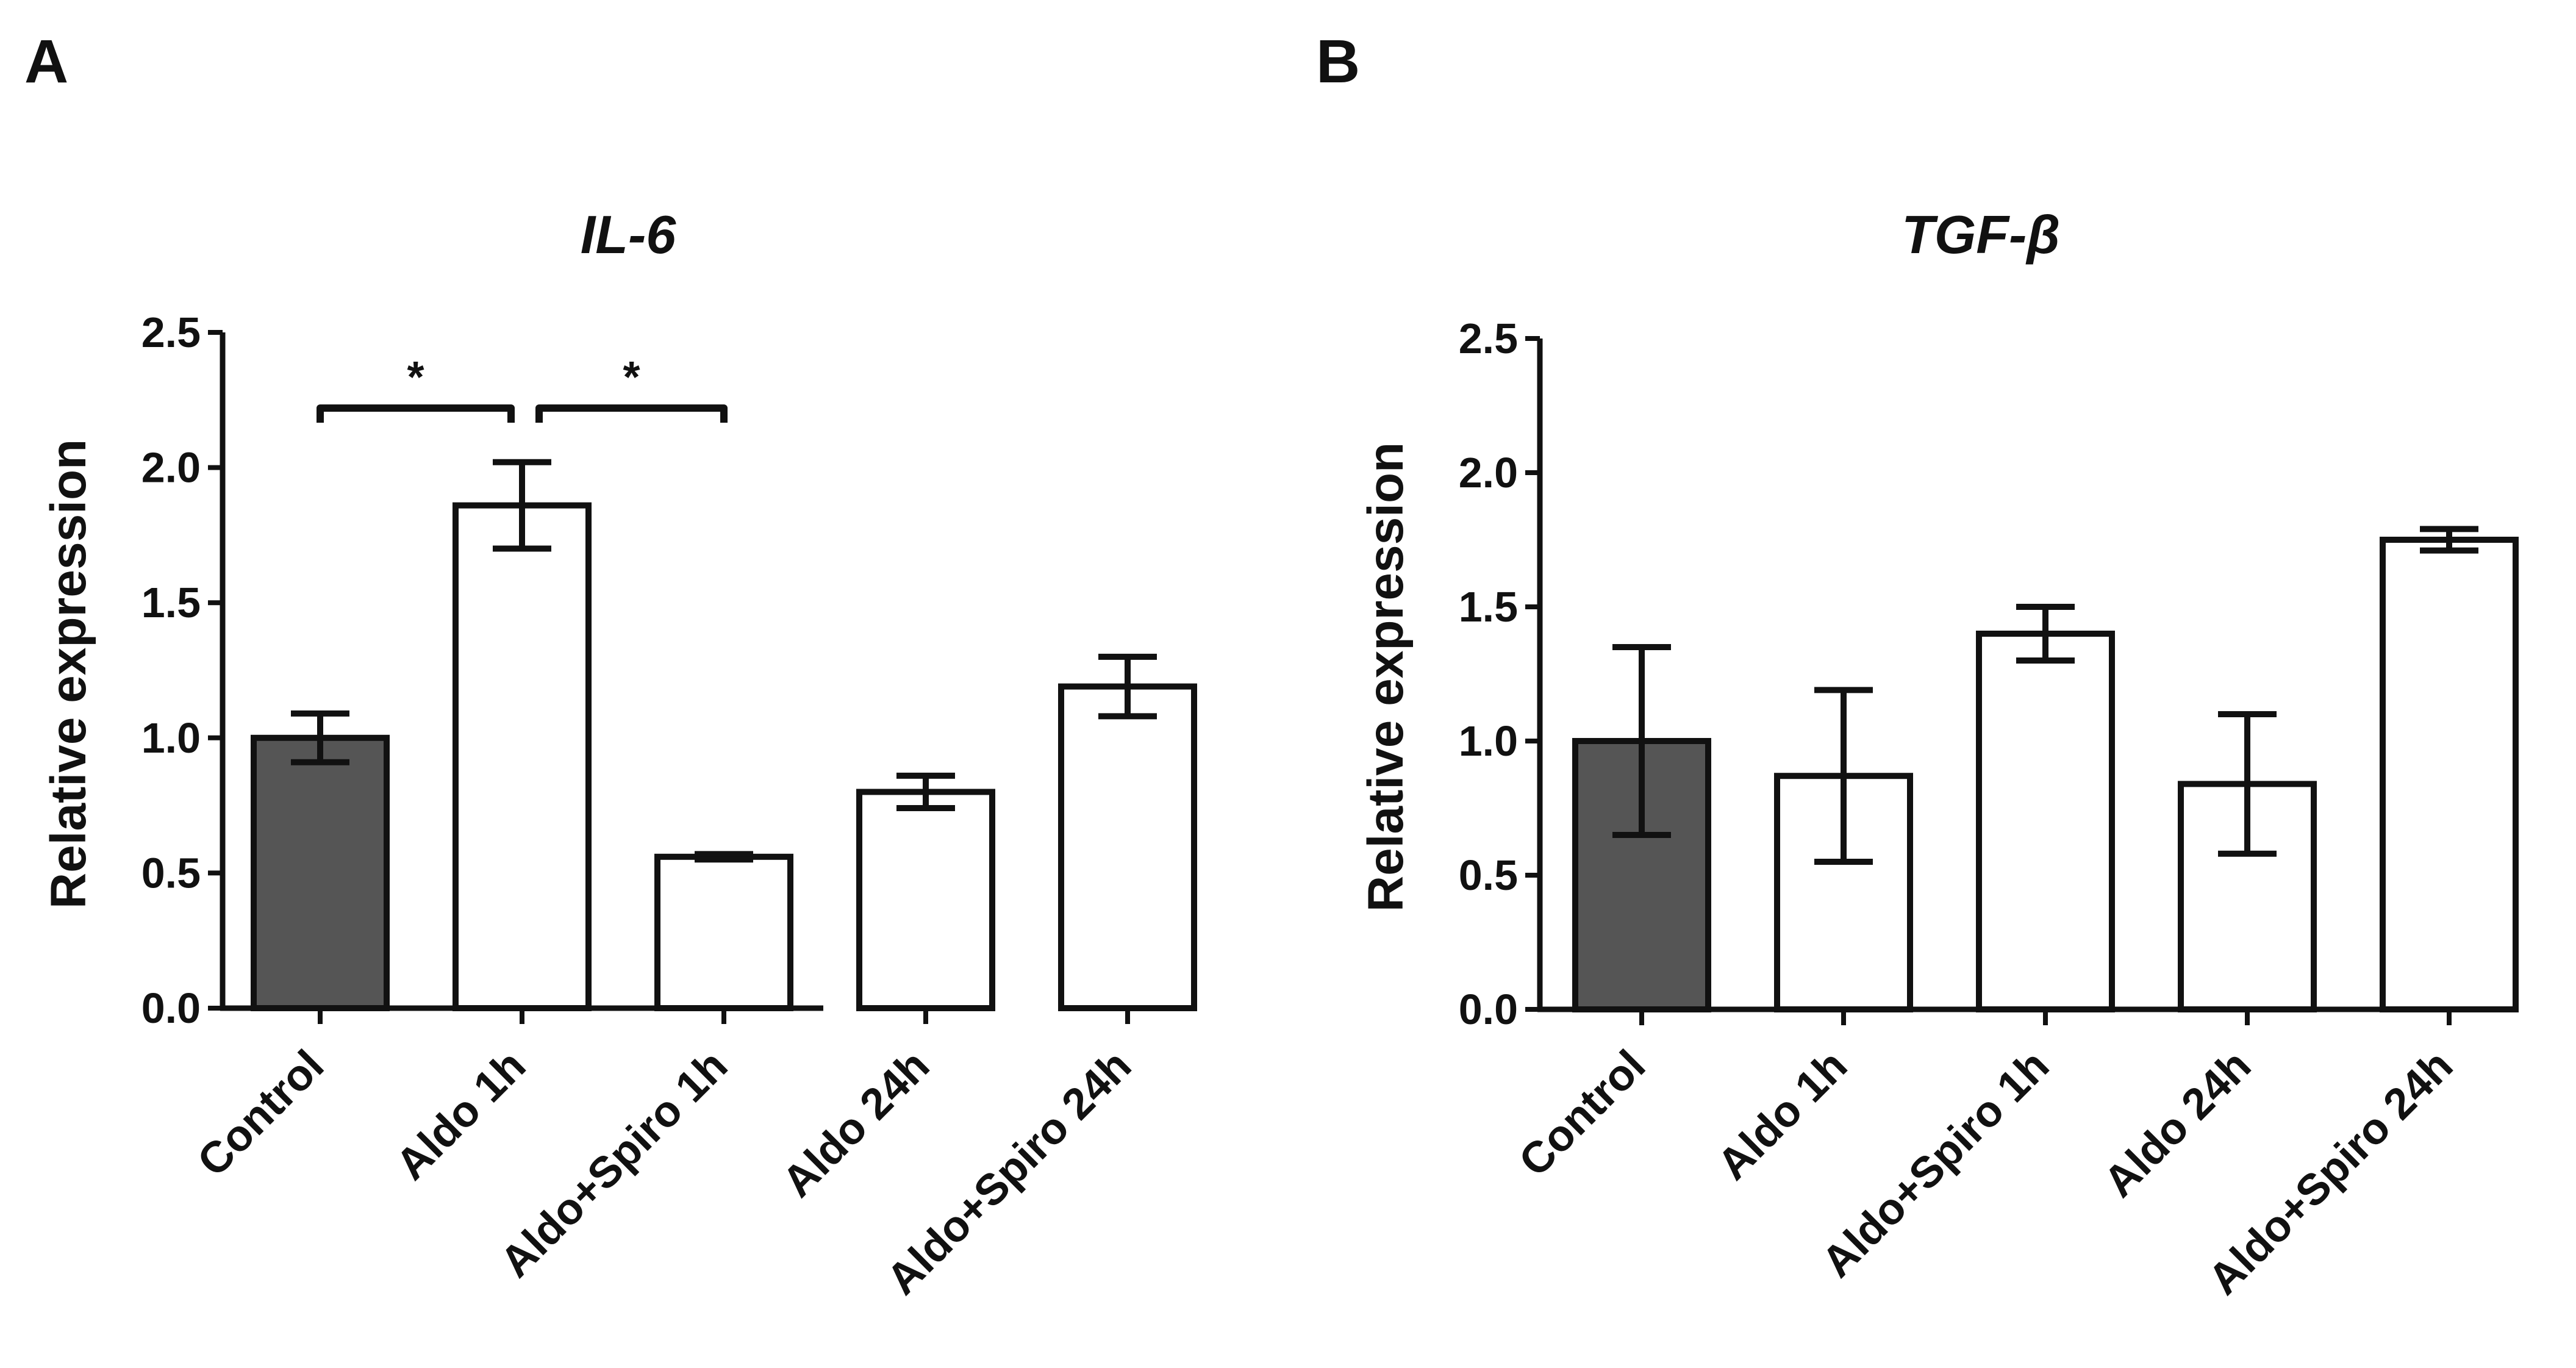 This screenshot has width=2576, height=1368. What do you see at coordinates (632, 377) in the screenshot?
I see `significance-label-a-1: *` at bounding box center [632, 377].